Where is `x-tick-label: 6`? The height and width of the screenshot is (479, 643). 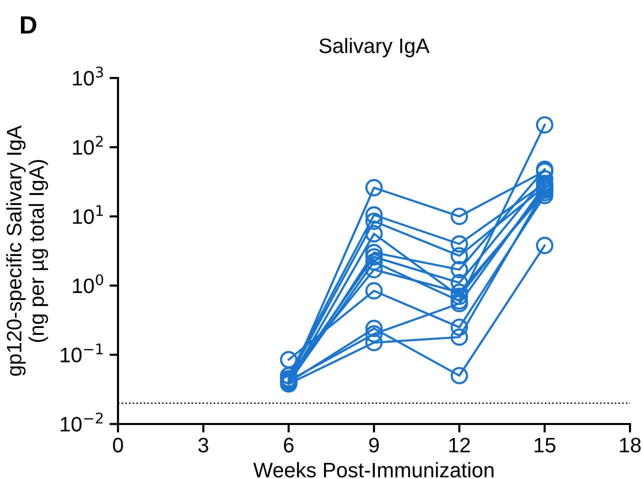 x-tick-label: 6 is located at coordinates (289, 445).